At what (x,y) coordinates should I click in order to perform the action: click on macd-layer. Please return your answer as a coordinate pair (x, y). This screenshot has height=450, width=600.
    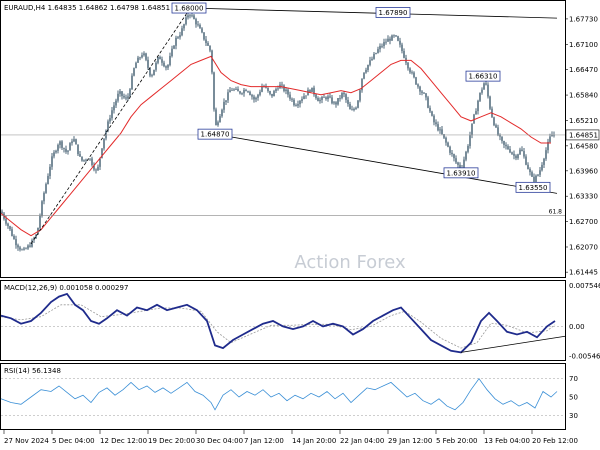
    Looking at the image, I should click on (283, 323).